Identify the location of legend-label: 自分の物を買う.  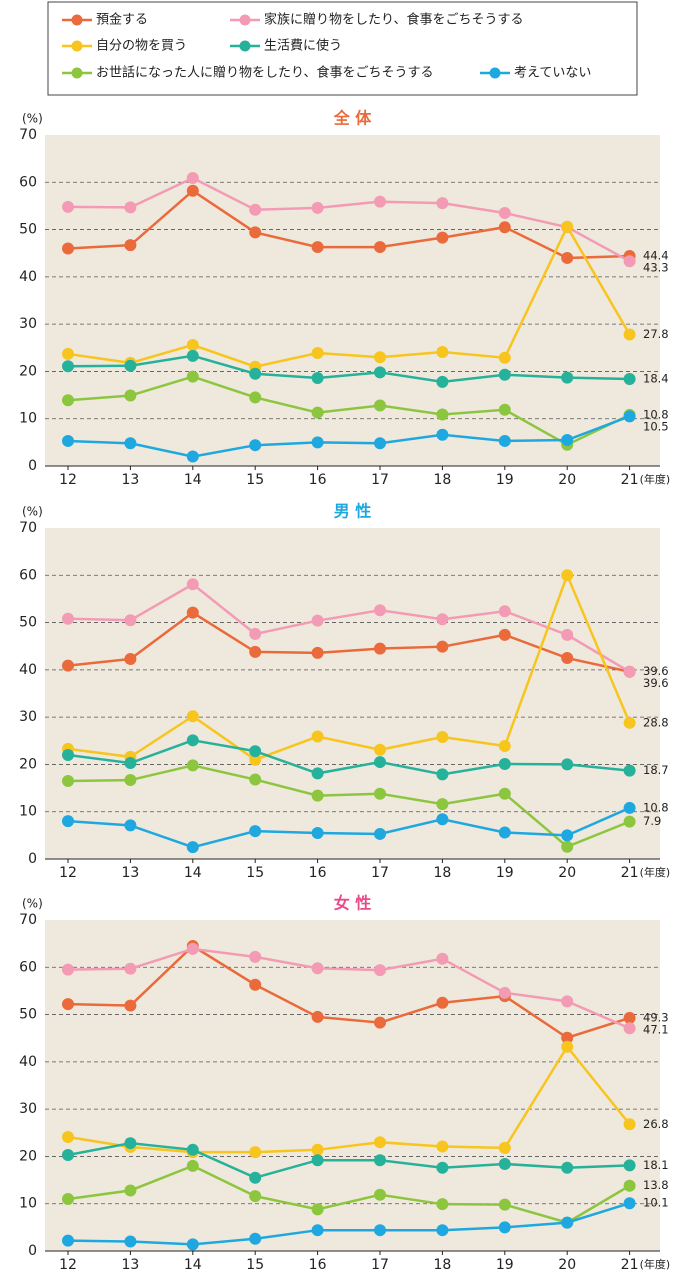
(141, 46).